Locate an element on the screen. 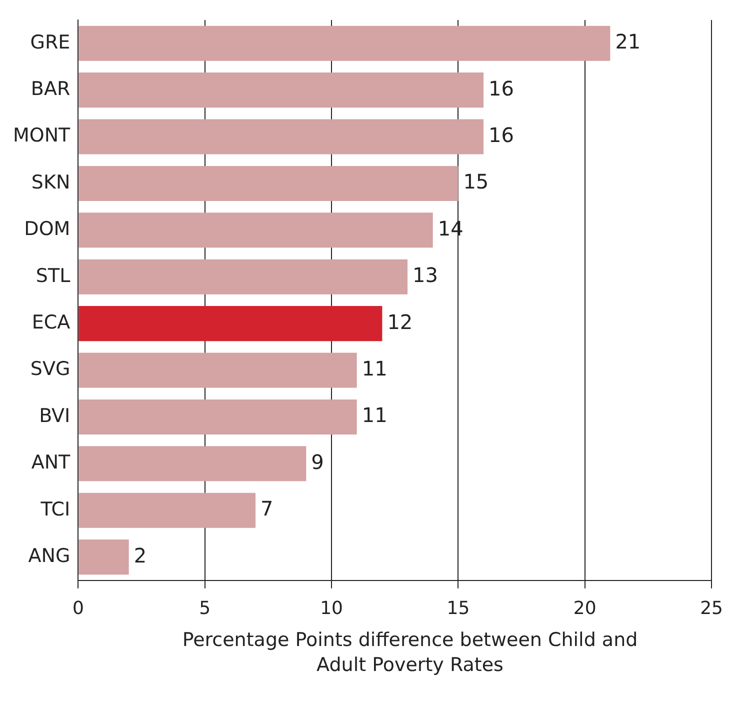 This screenshot has width=733, height=713. data-label: 21 is located at coordinates (628, 42).